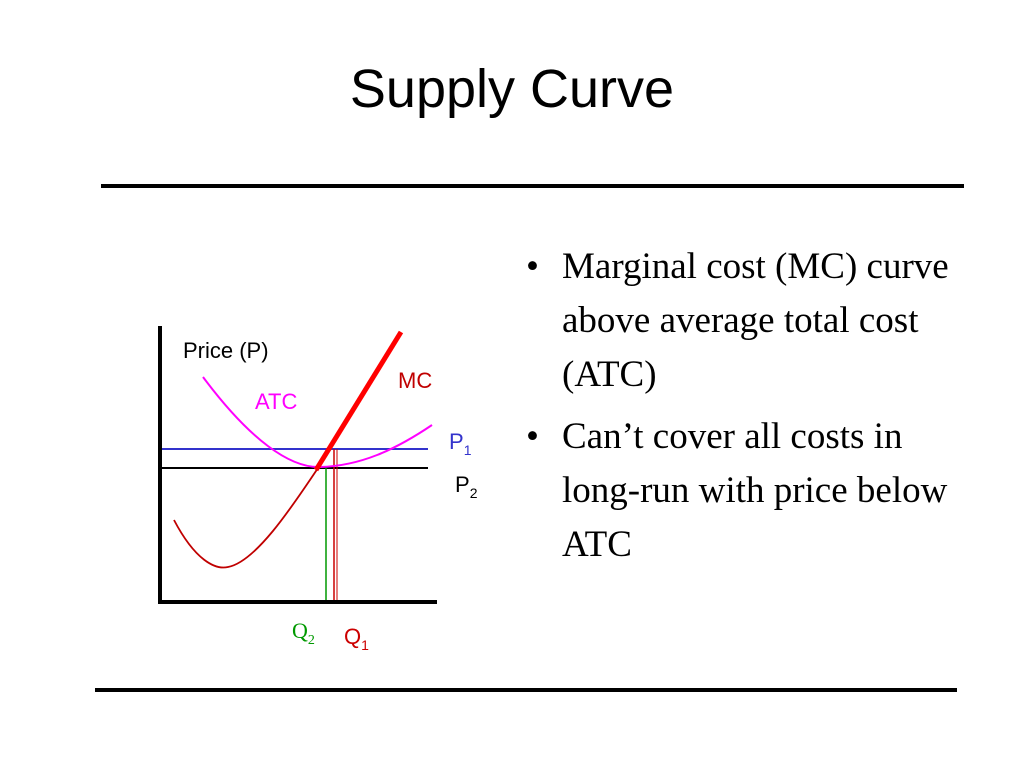 This screenshot has height=768, width=1024. I want to click on atc-label: ATC, so click(276, 401).